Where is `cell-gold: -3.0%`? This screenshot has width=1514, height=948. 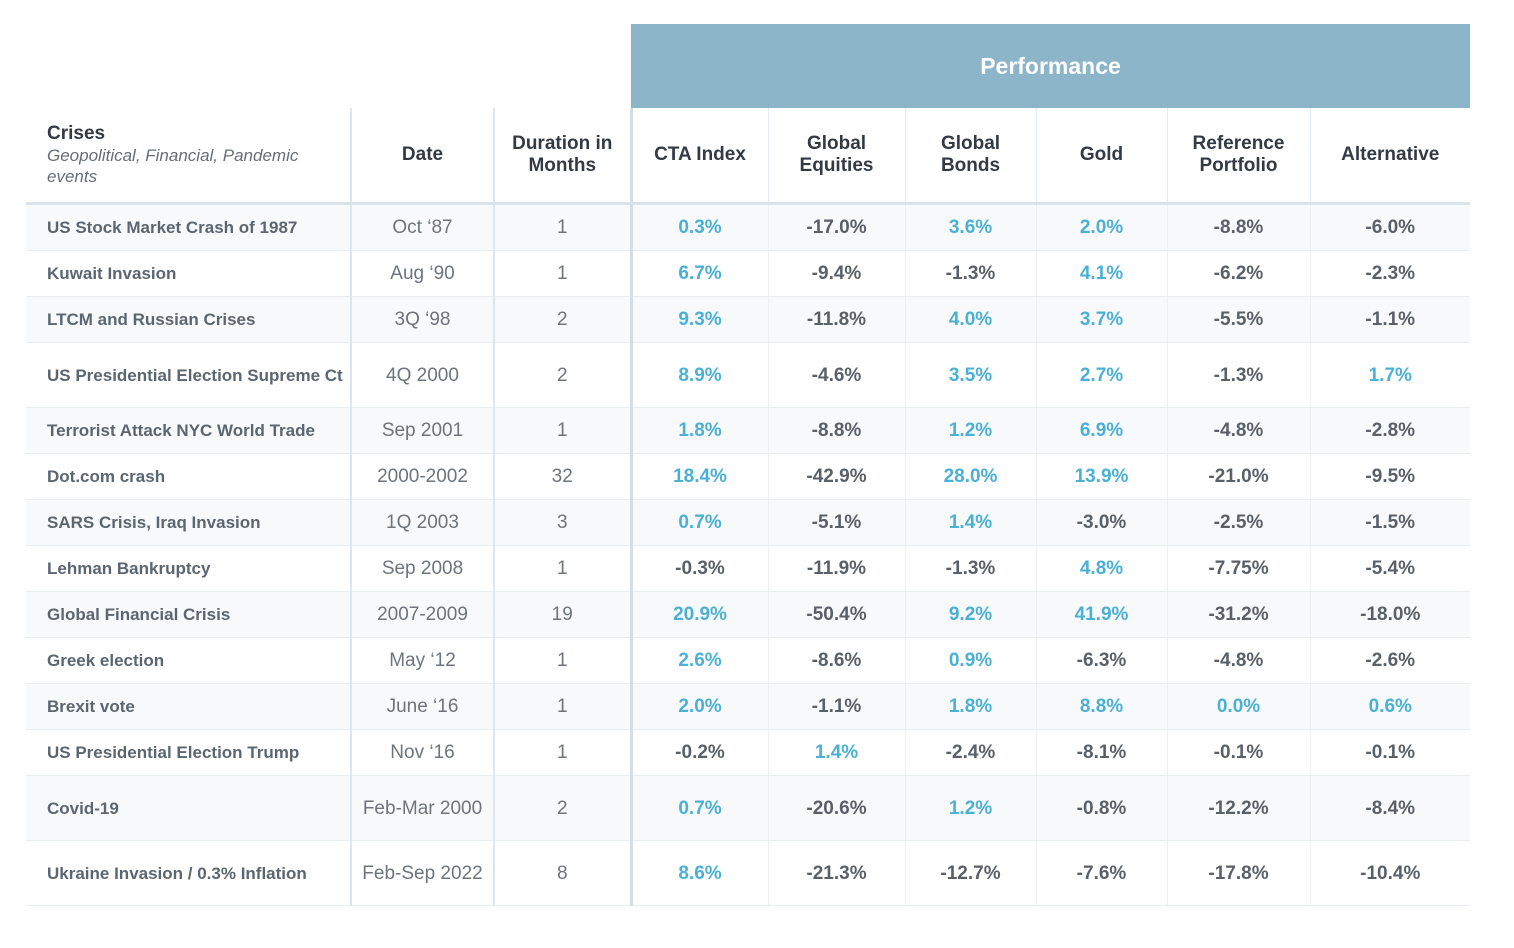 cell-gold: -3.0% is located at coordinates (1101, 522).